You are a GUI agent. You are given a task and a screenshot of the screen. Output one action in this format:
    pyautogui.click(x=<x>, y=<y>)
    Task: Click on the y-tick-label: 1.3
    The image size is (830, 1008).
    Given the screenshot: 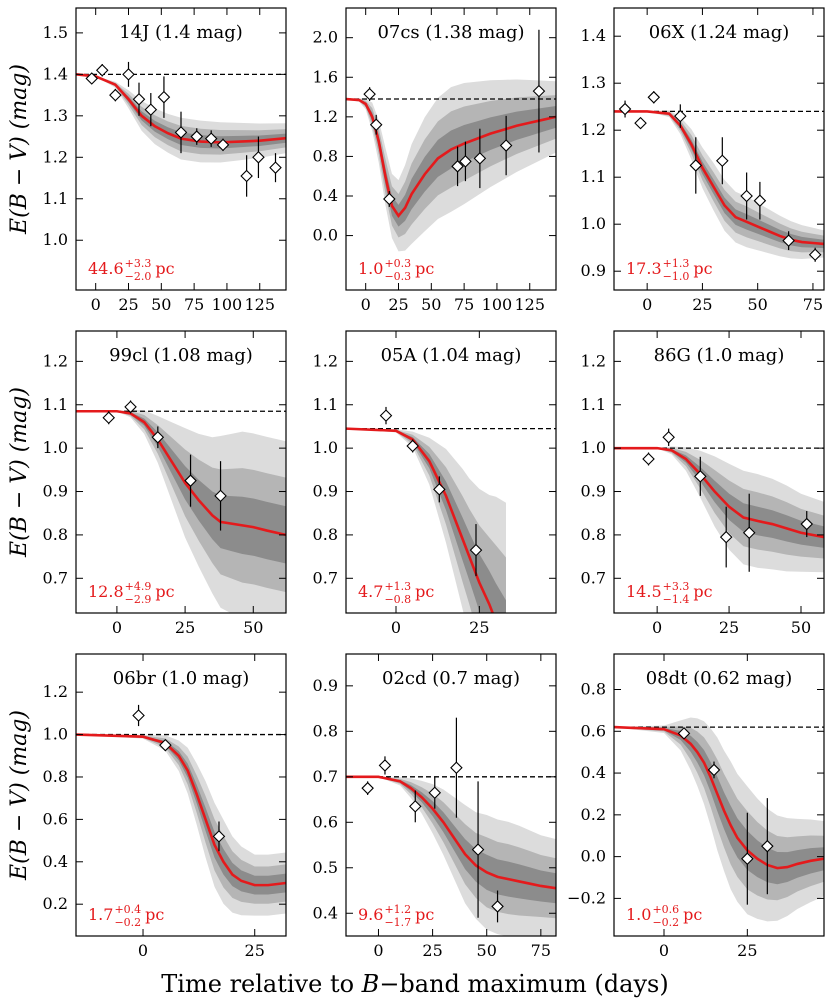 What is the action you would take?
    pyautogui.click(x=55, y=115)
    